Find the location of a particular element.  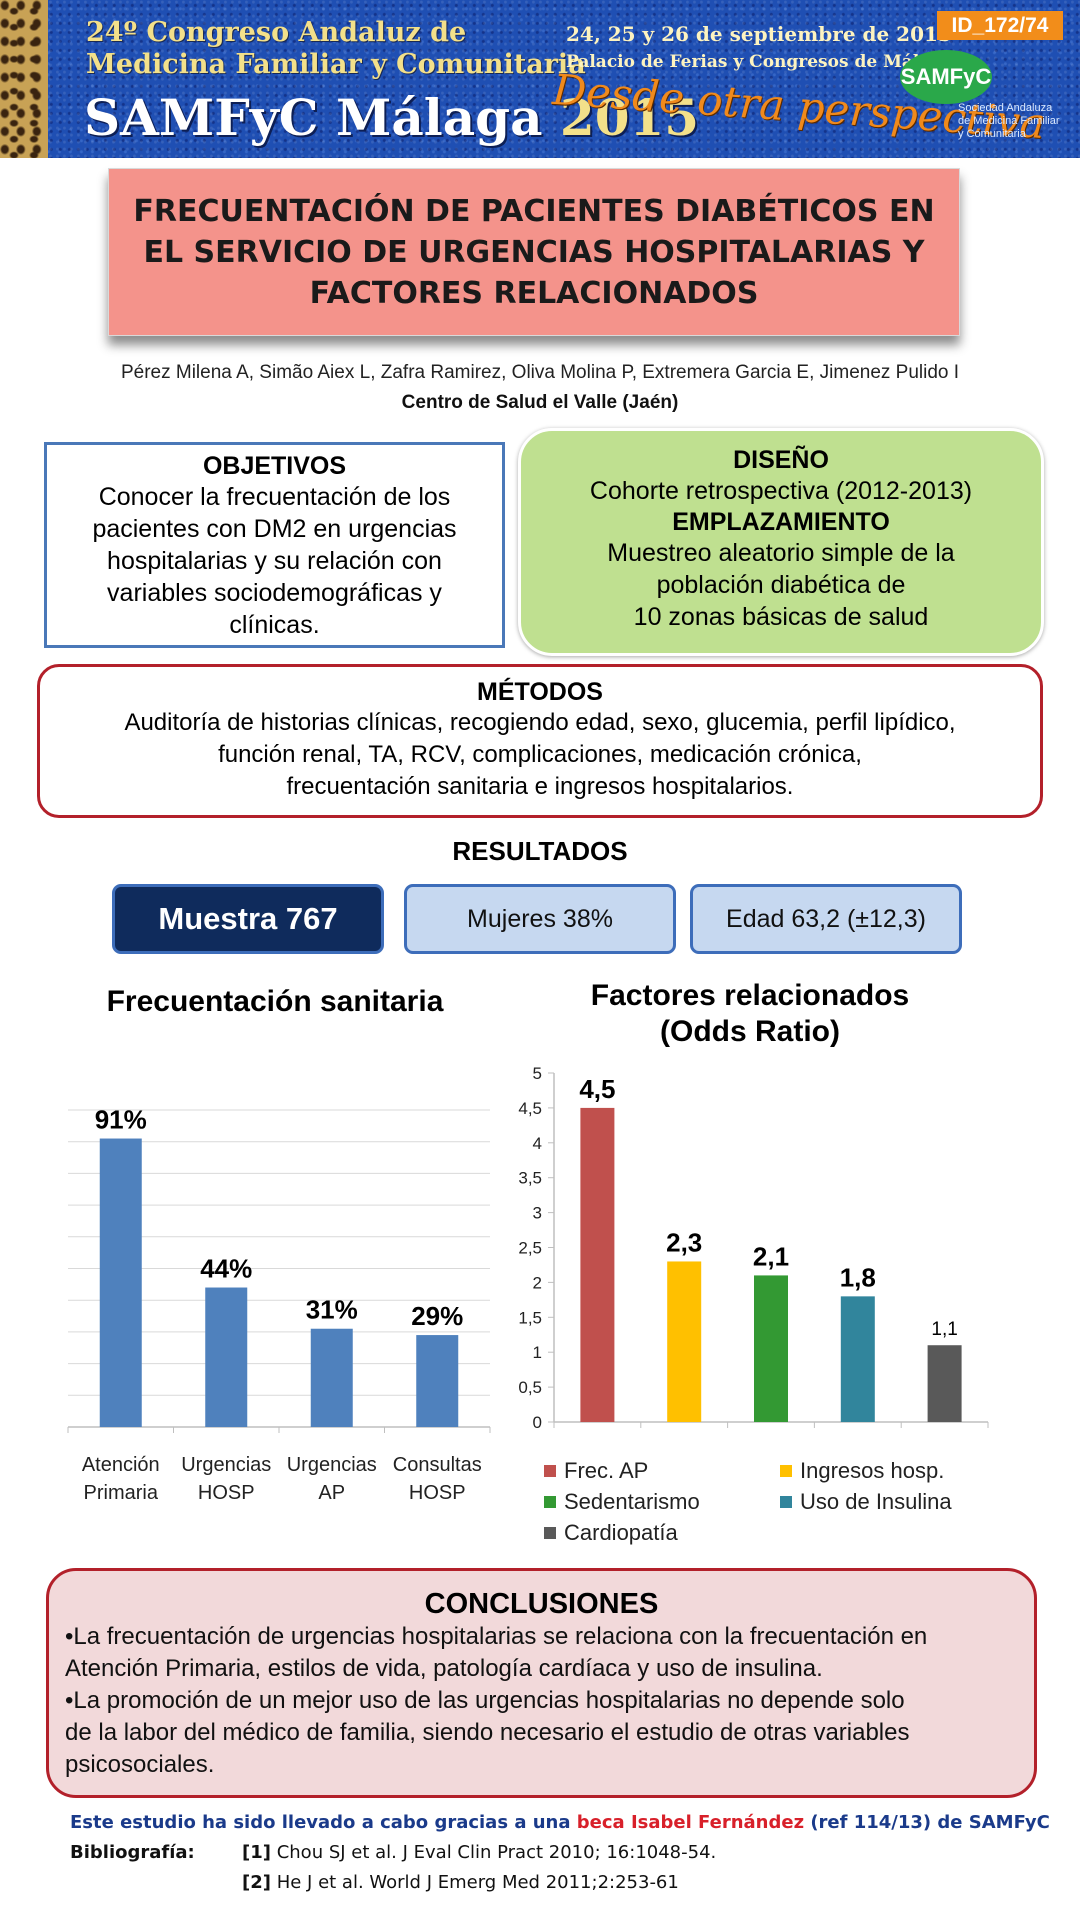

design-heading: DISEÑO is located at coordinates (781, 460).